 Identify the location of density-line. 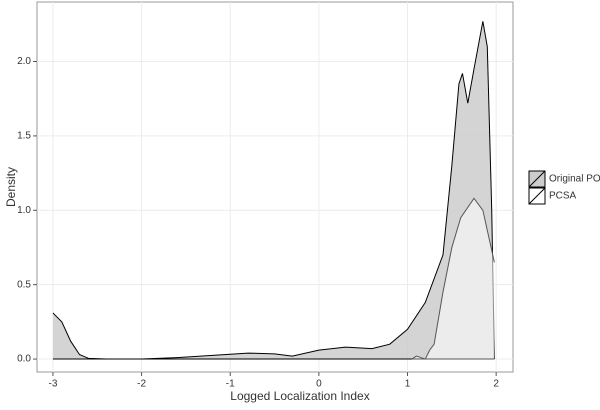
(453, 278).